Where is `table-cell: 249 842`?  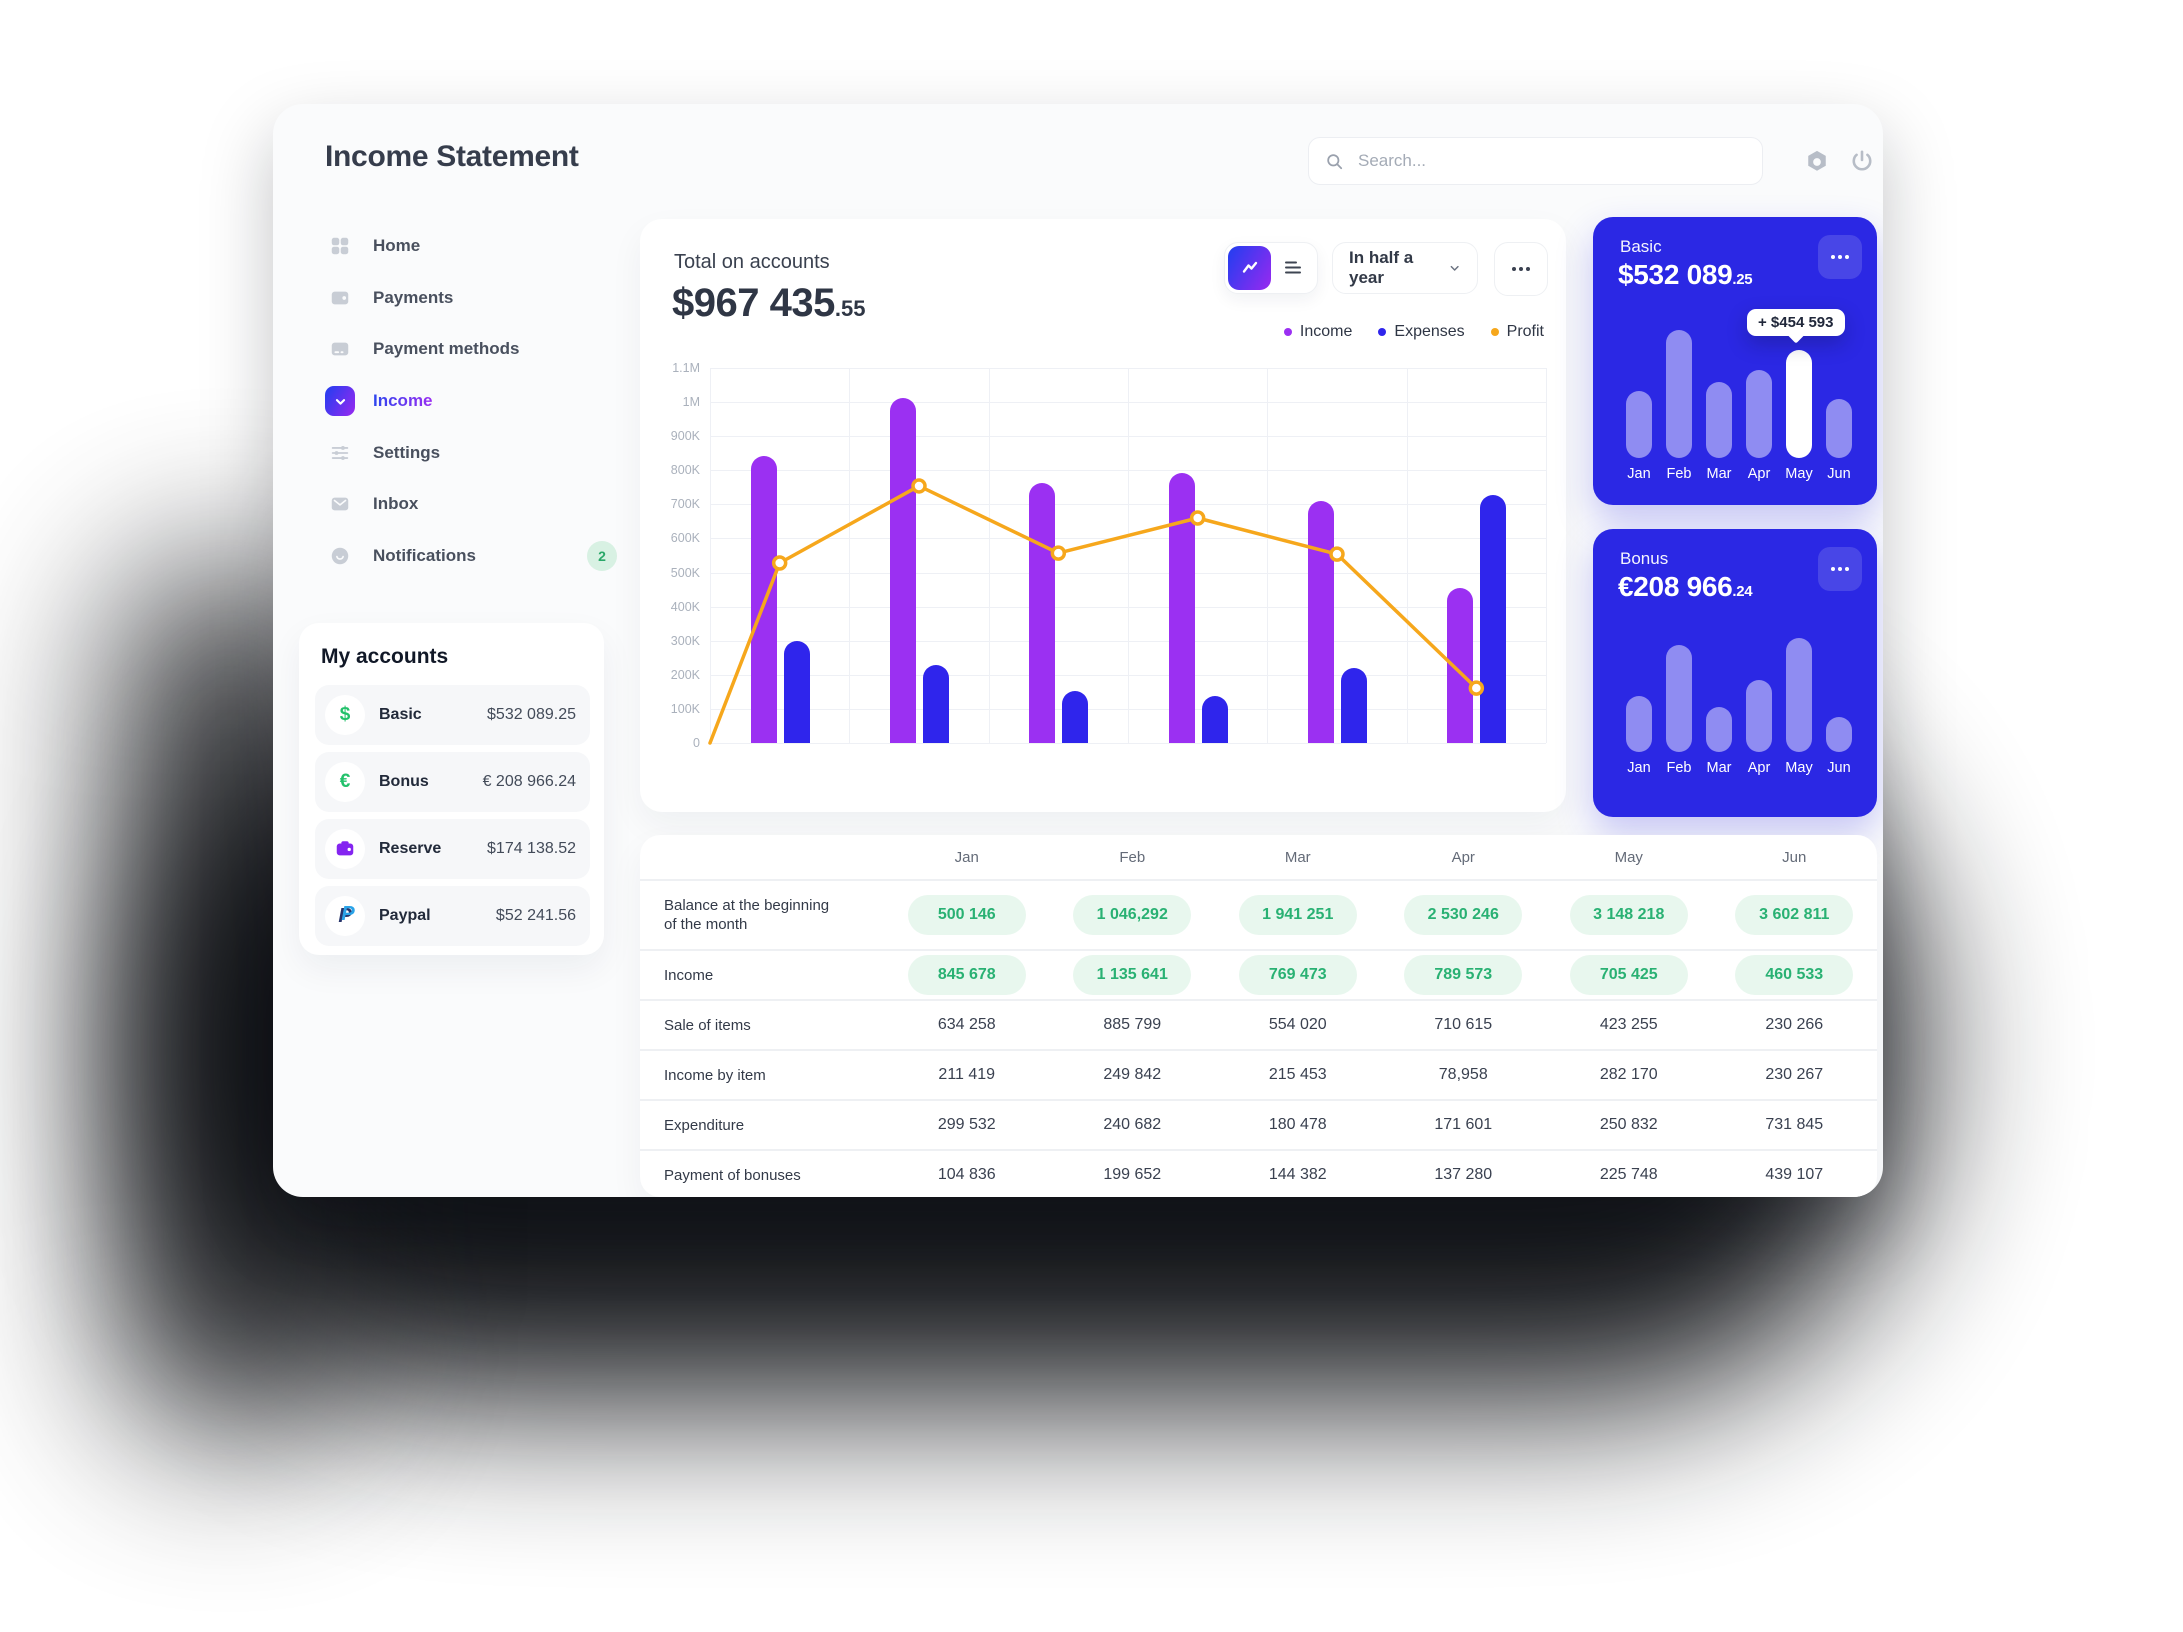
table-cell: 249 842 is located at coordinates (1132, 1074).